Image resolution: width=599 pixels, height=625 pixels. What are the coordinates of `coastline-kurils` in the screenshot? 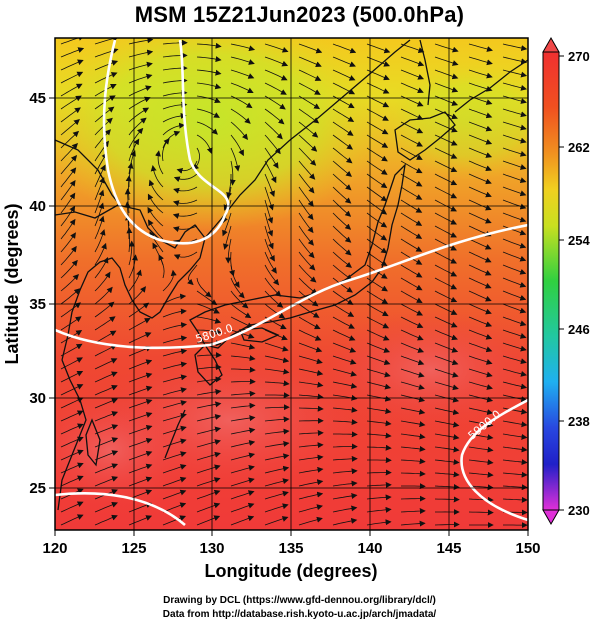 It's located at (491, 86).